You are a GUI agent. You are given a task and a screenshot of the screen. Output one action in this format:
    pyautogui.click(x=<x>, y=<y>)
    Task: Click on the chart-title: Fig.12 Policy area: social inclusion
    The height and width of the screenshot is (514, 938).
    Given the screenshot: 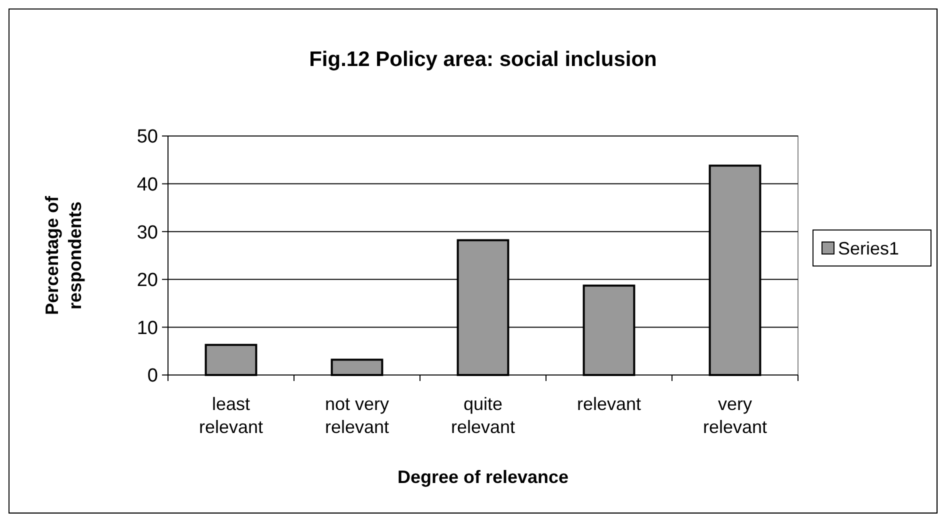 What is the action you would take?
    pyautogui.click(x=483, y=59)
    